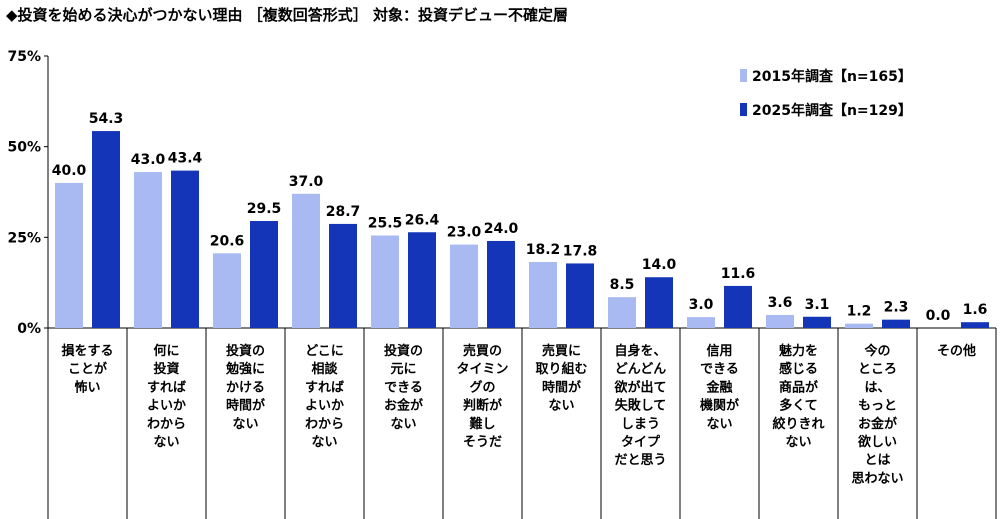  What do you see at coordinates (877, 369) in the screenshot?
I see `category-label: ところ` at bounding box center [877, 369].